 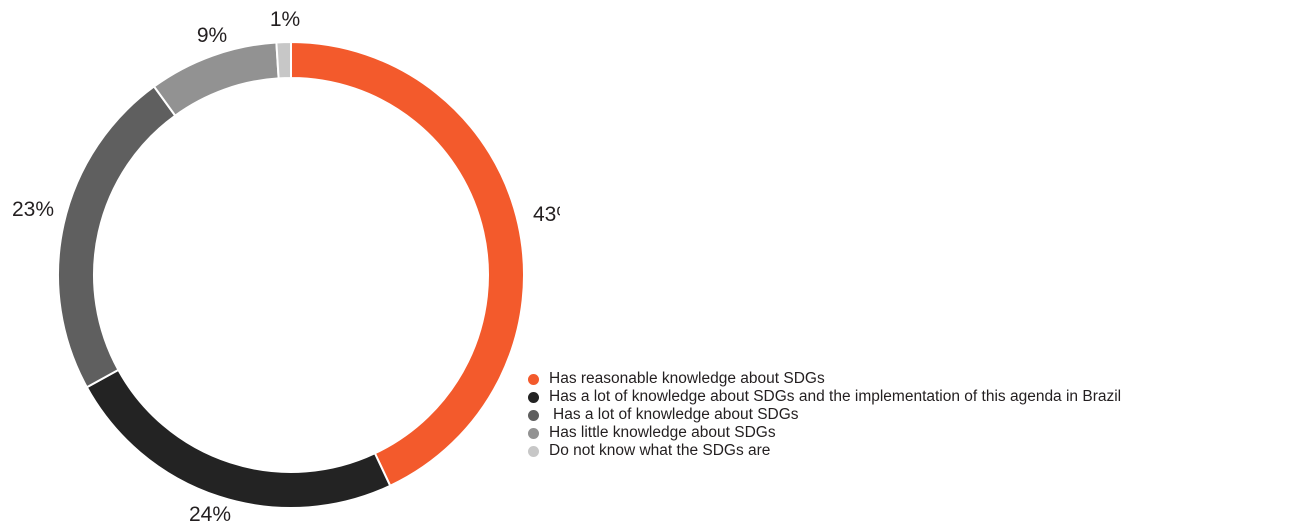 I want to click on legend-item: Has reasonable knowledge about SDGs, so click(x=824, y=379).